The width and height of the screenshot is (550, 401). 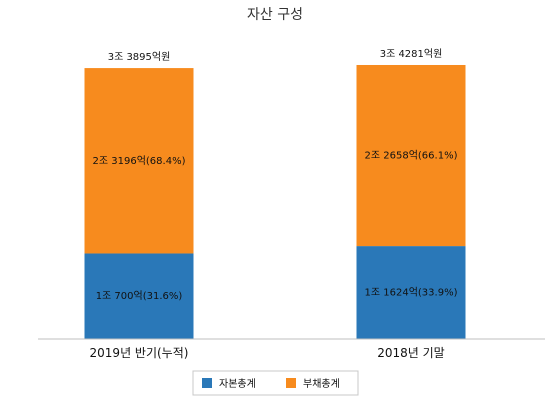 I want to click on total-label-0: 3조 3895억원, so click(x=139, y=57).